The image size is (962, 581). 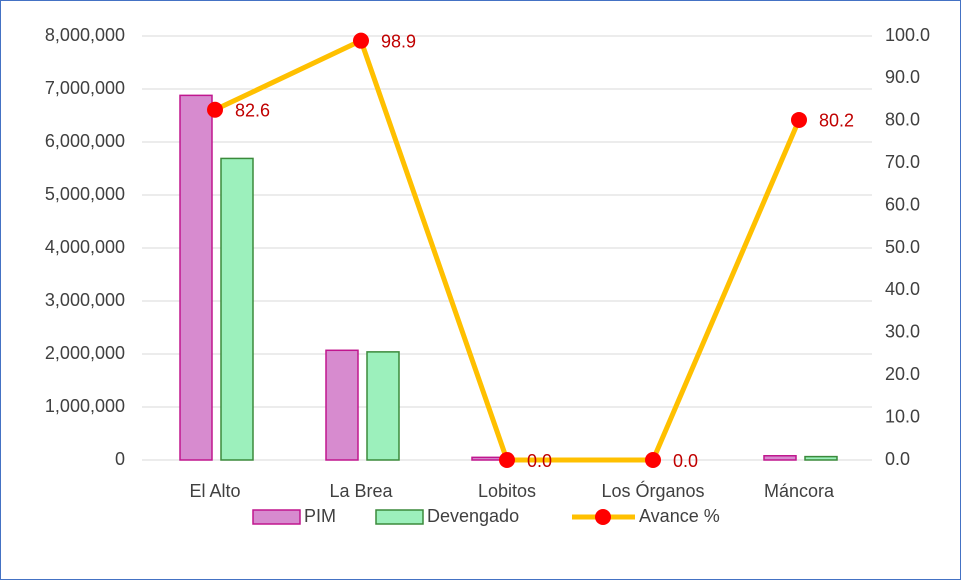 I want to click on legend-label: Avance %, so click(x=679, y=516).